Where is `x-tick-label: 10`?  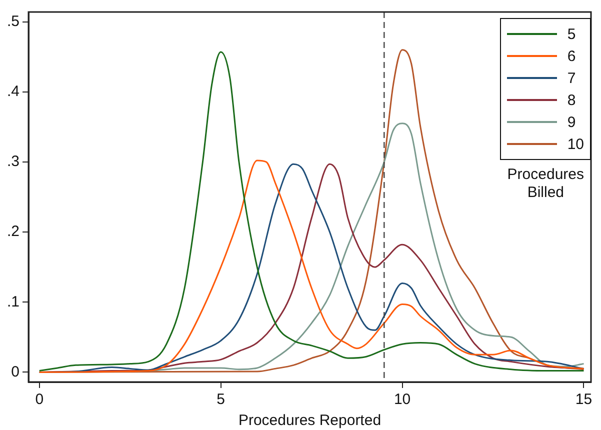 x-tick-label: 10 is located at coordinates (402, 399).